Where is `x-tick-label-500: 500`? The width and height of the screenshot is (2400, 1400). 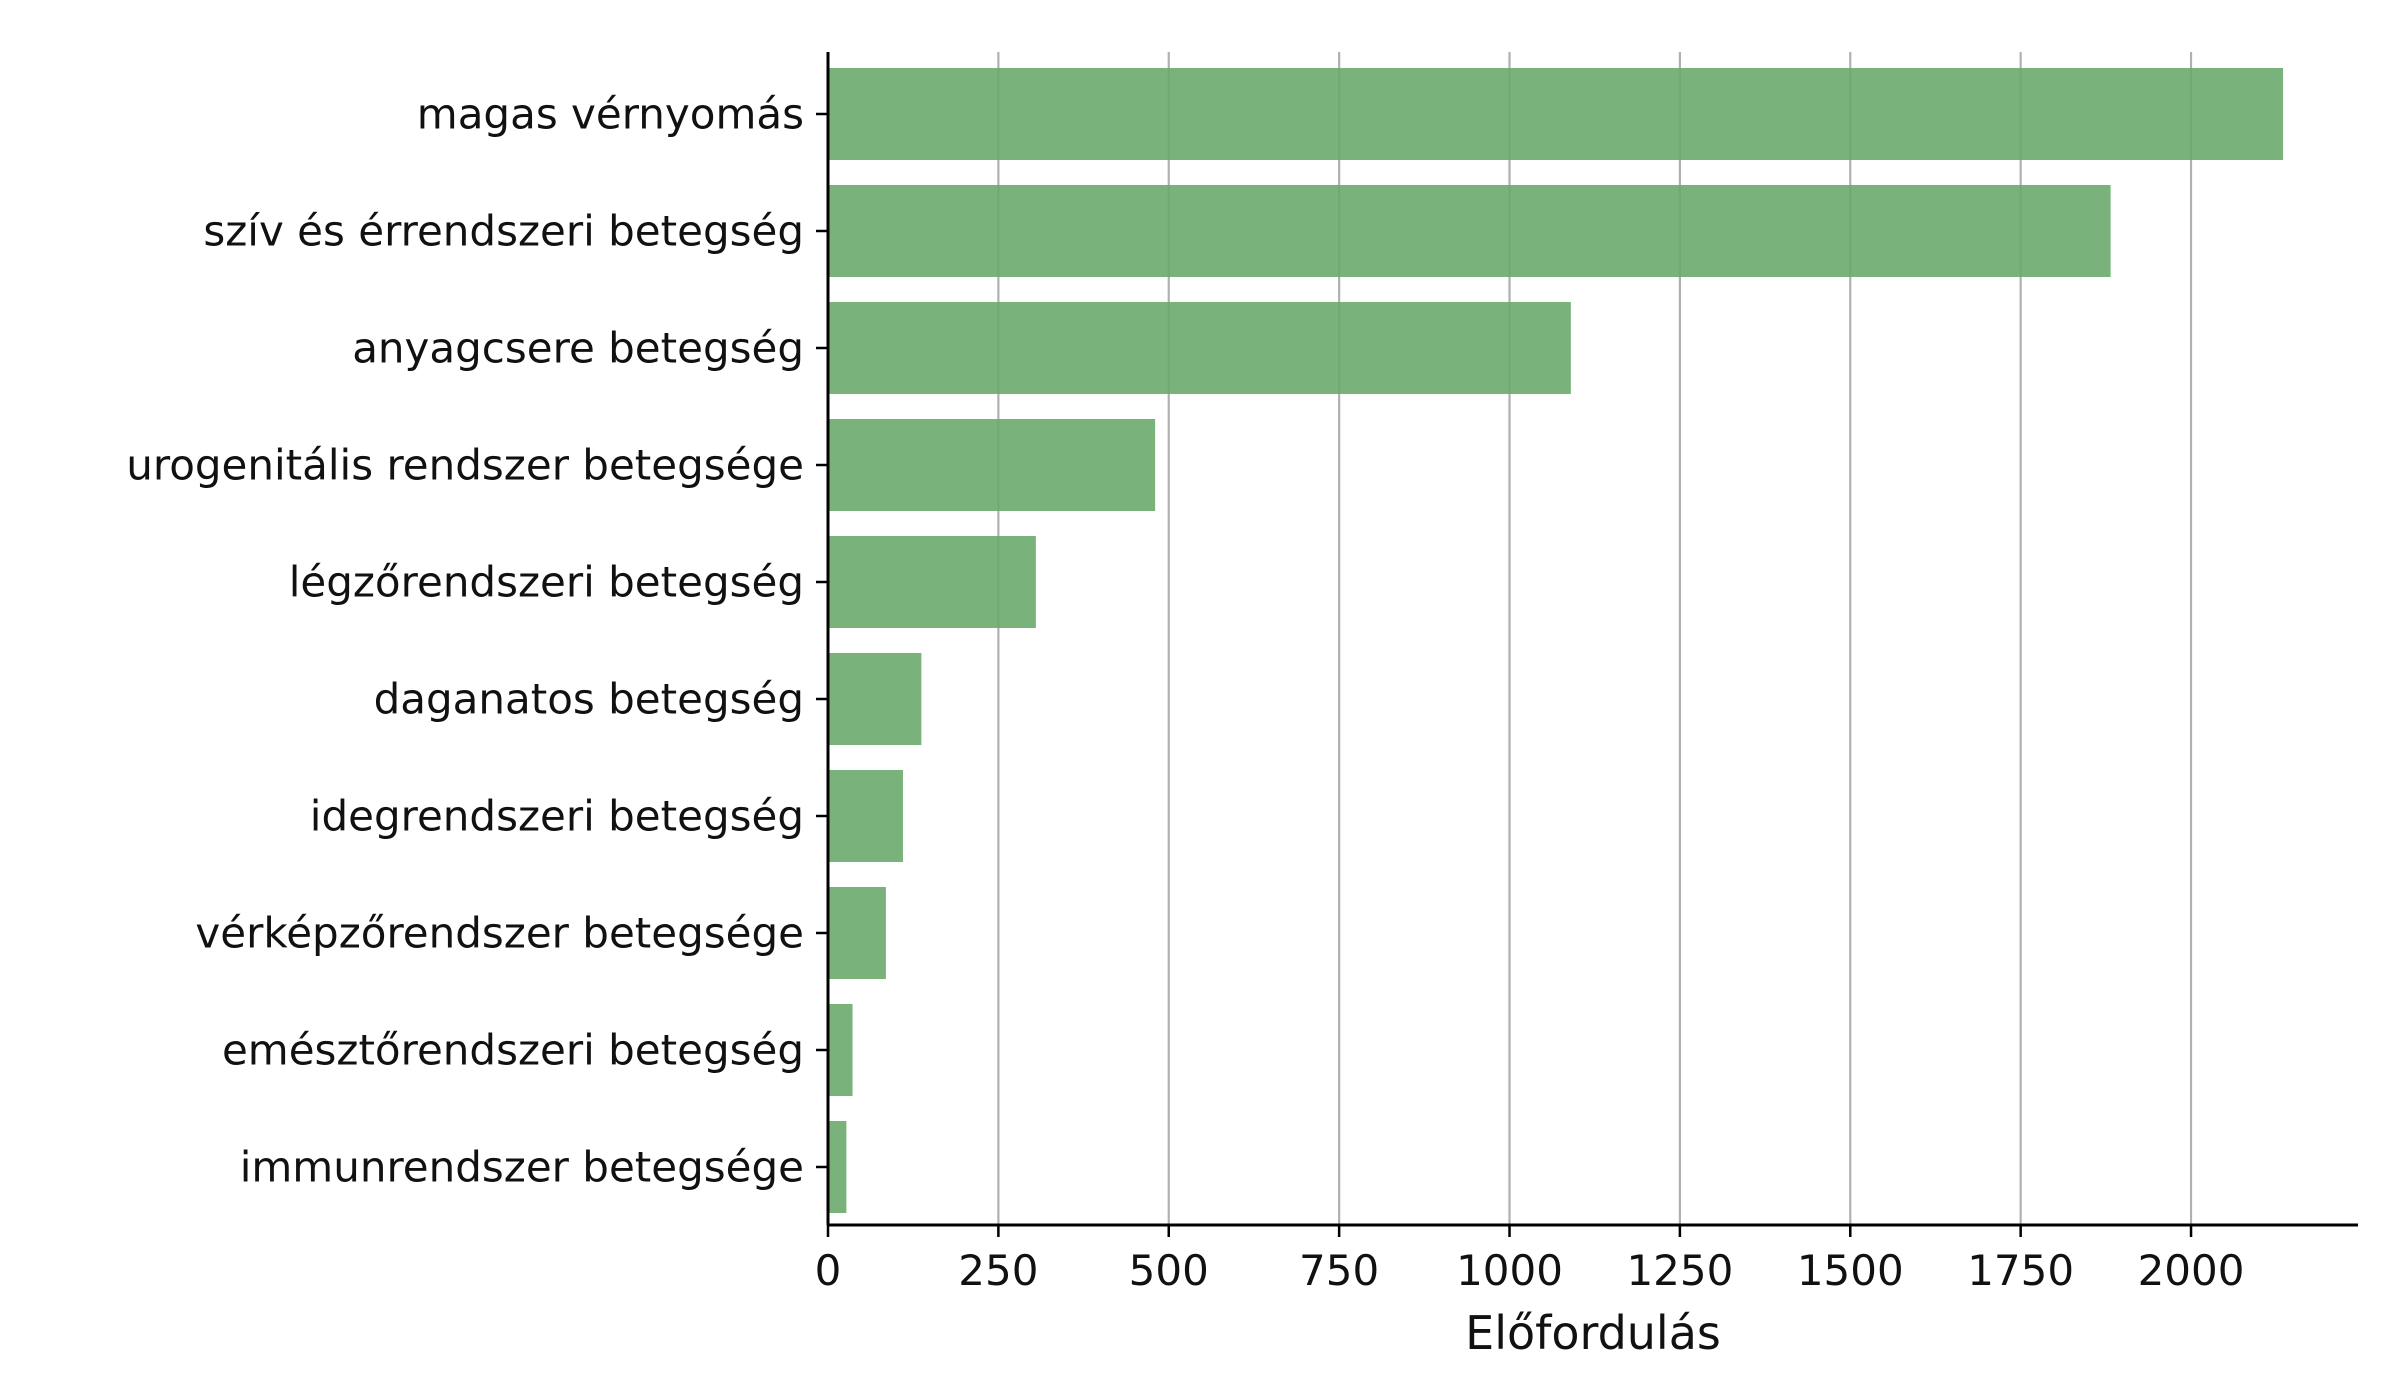
x-tick-label-500: 500 is located at coordinates (1169, 1270).